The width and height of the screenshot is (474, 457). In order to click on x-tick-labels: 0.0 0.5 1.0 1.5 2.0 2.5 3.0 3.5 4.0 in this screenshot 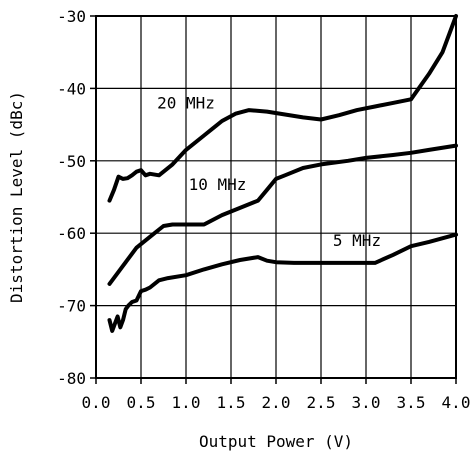, I will do `click(276, 402)`.